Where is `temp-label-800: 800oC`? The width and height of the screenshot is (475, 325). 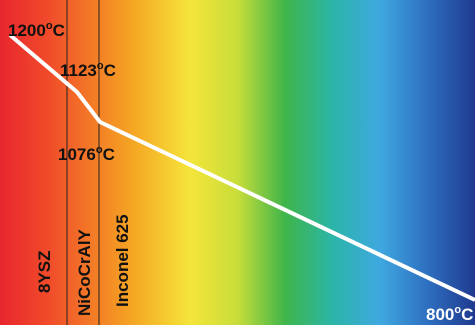 temp-label-800: 800oC is located at coordinates (449, 314).